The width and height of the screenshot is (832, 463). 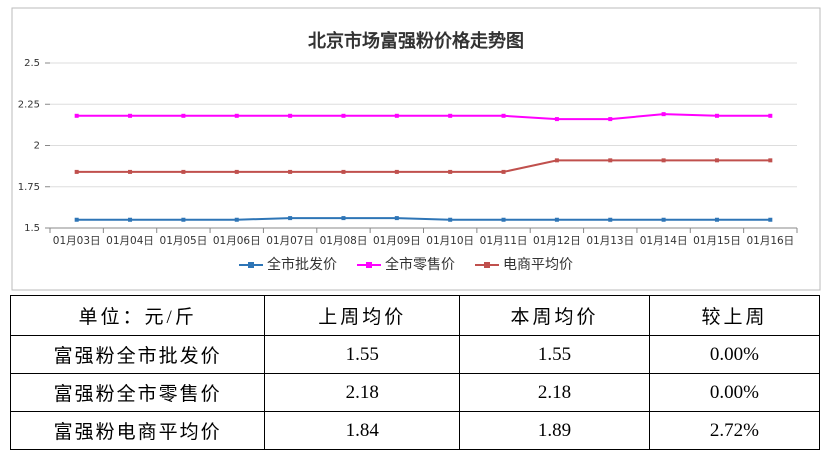 What do you see at coordinates (416, 41) in the screenshot?
I see `chart-title: 北京市场富强粉价格走势图` at bounding box center [416, 41].